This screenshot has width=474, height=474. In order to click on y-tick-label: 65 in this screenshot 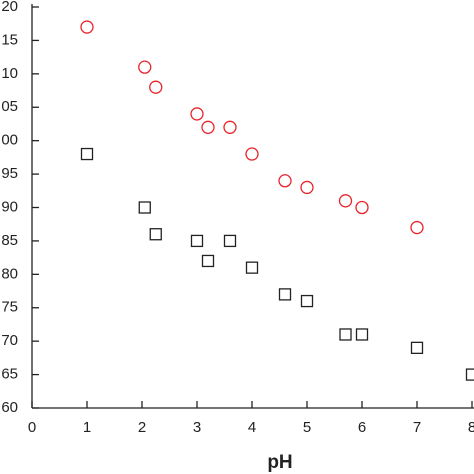, I will do `click(9, 374)`.